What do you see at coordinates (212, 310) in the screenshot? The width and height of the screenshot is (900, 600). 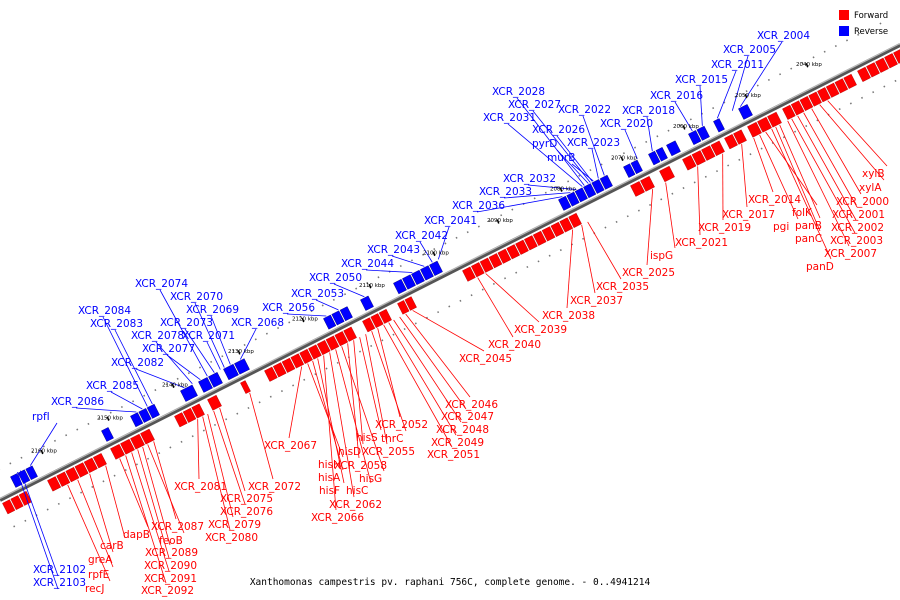 I see `gene-label: XCR_2069` at bounding box center [212, 310].